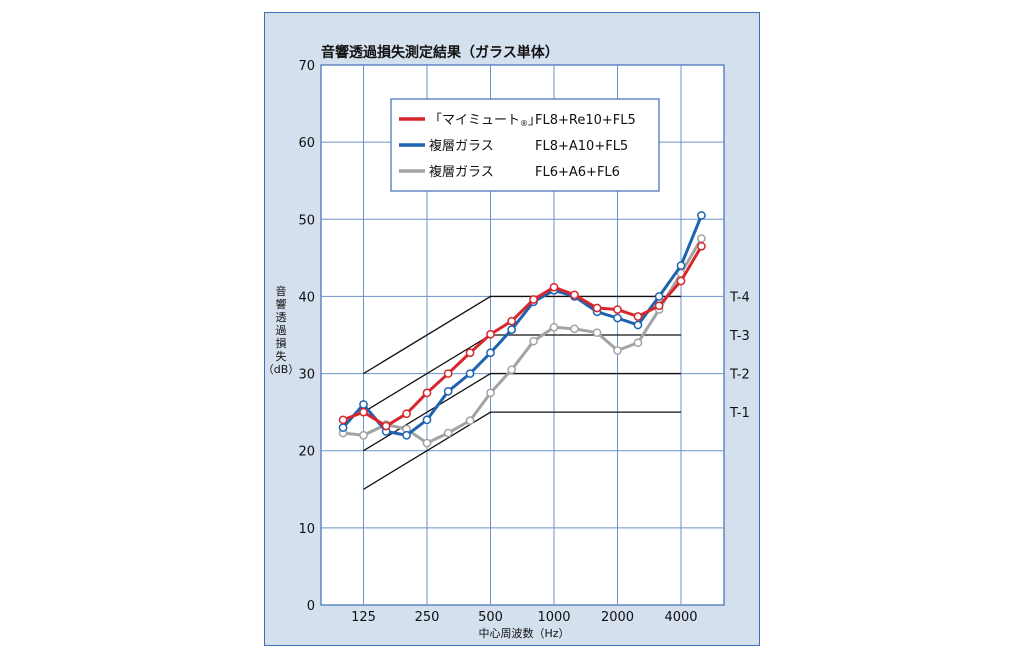  I want to click on legend-series-spec: FL6+A6+FL6, so click(577, 172).